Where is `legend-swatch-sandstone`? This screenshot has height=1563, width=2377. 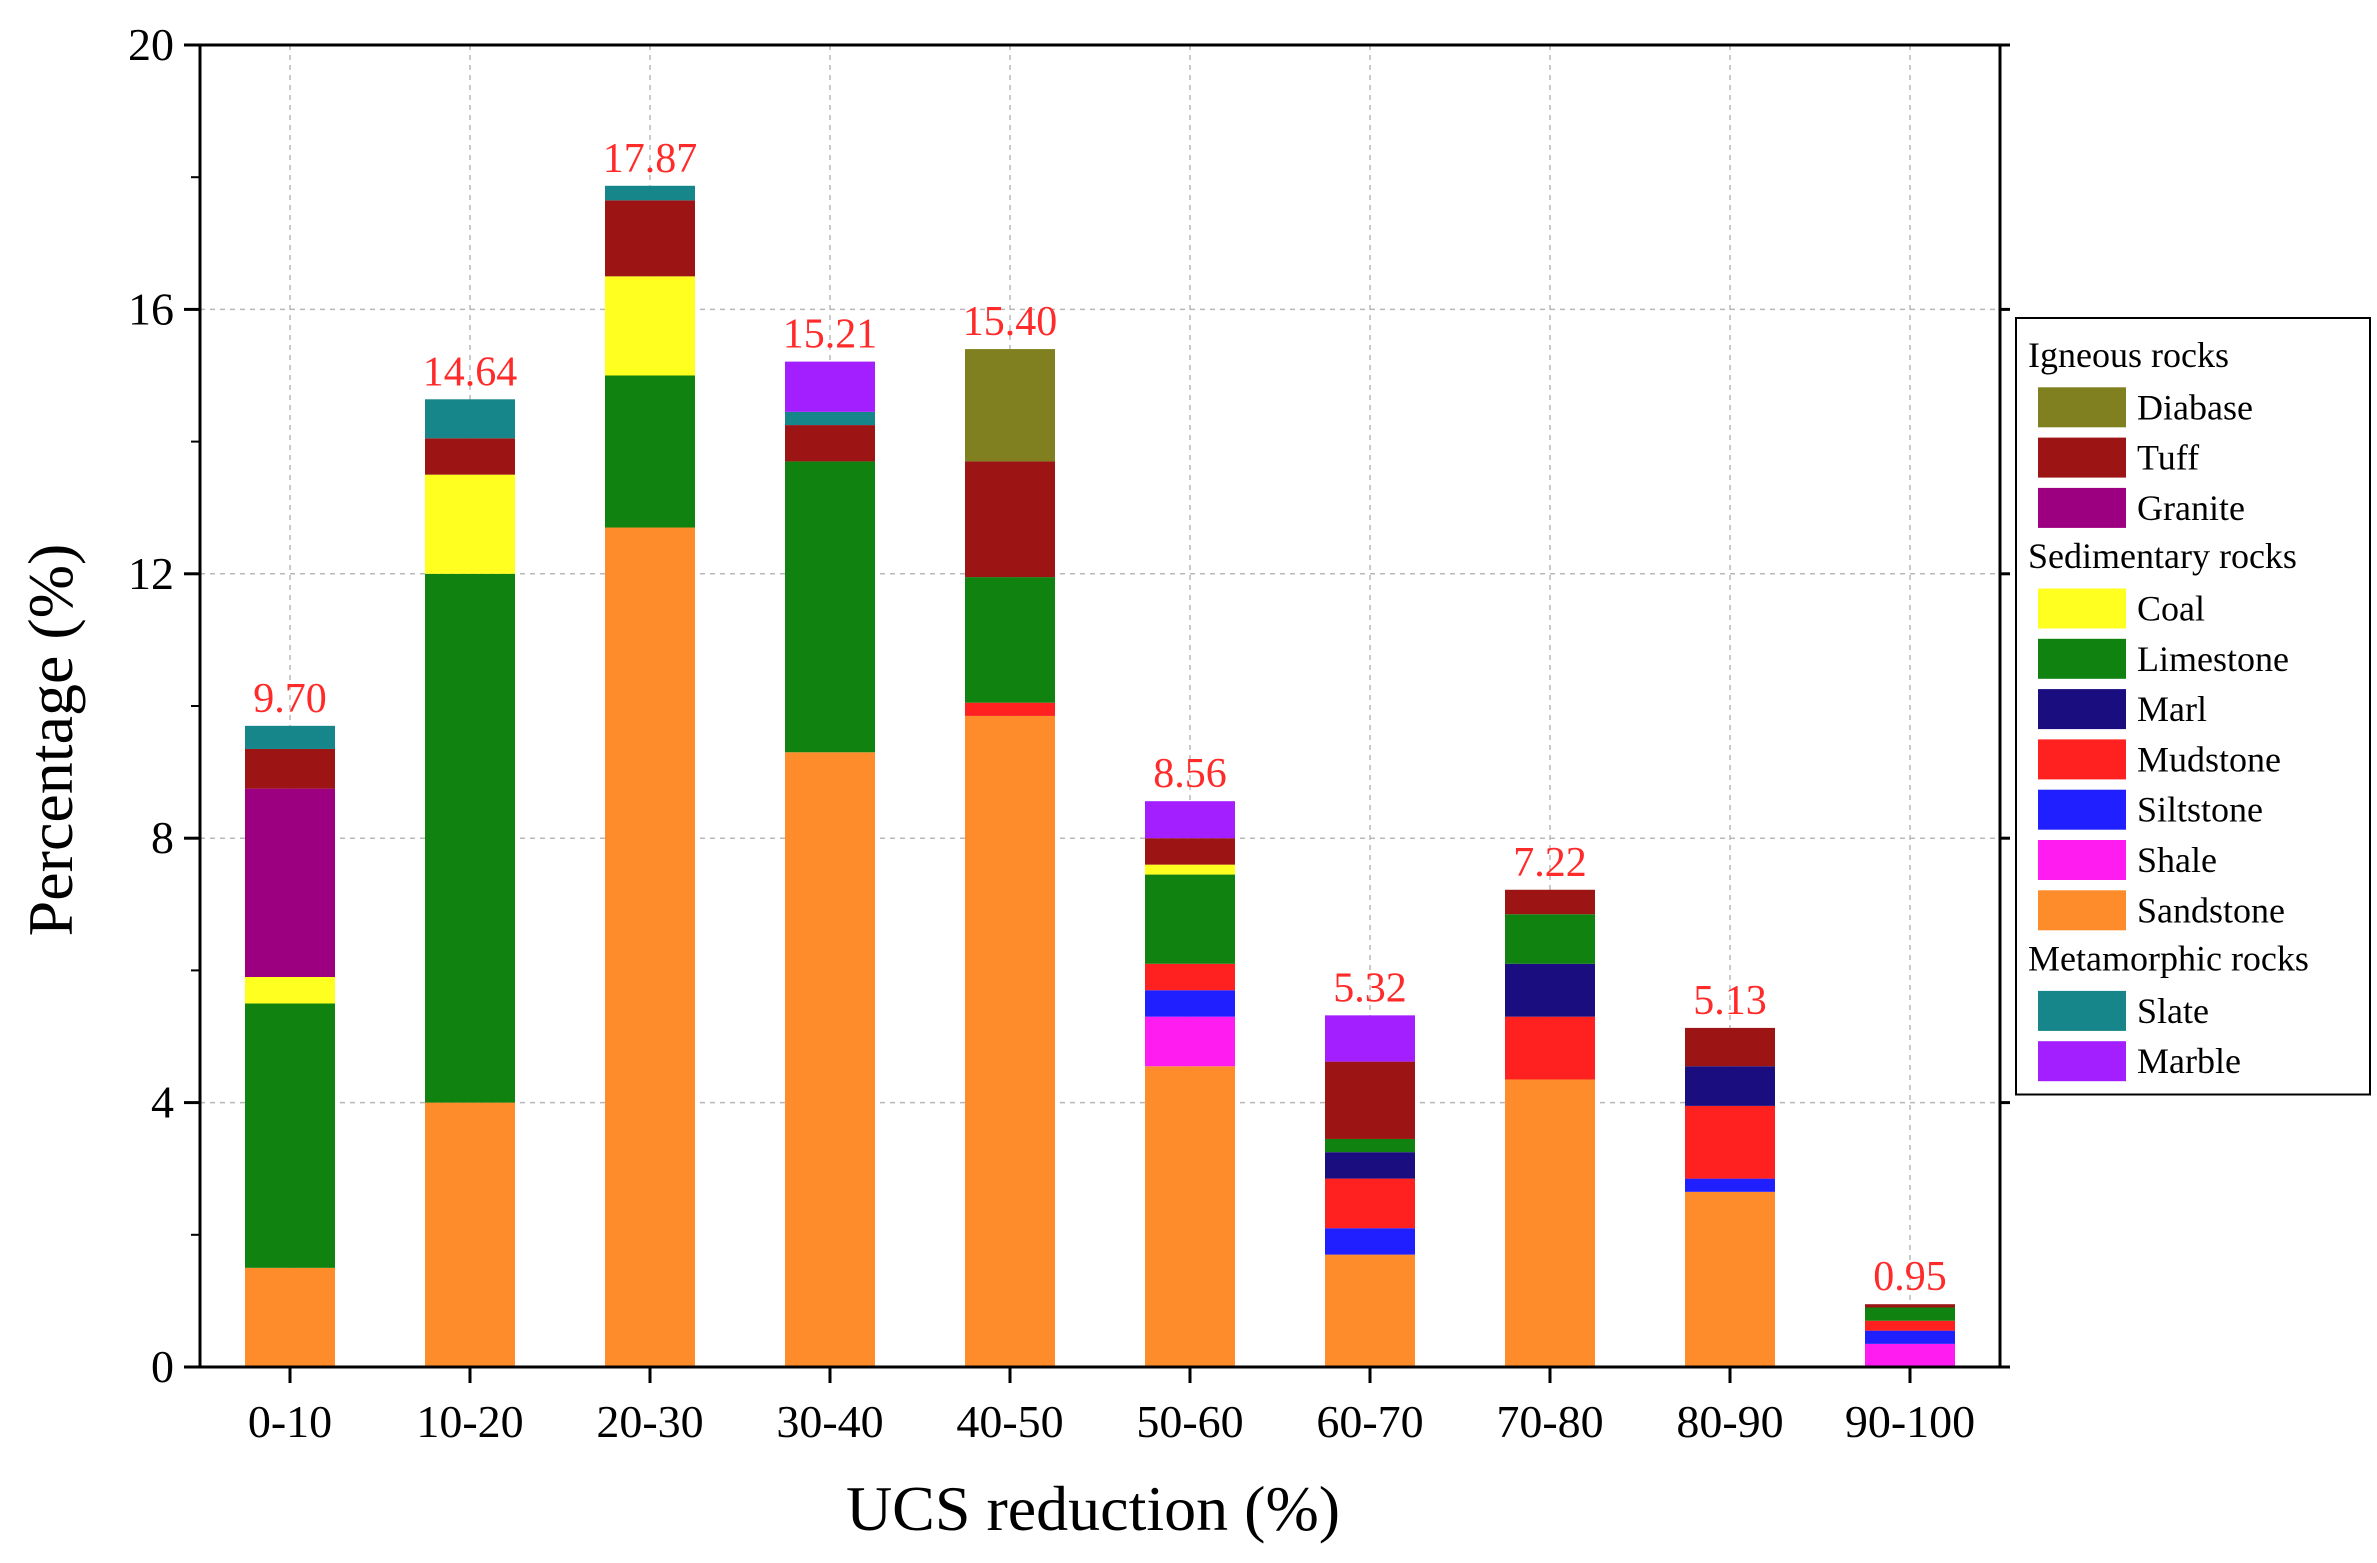
legend-swatch-sandstone is located at coordinates (2082, 910).